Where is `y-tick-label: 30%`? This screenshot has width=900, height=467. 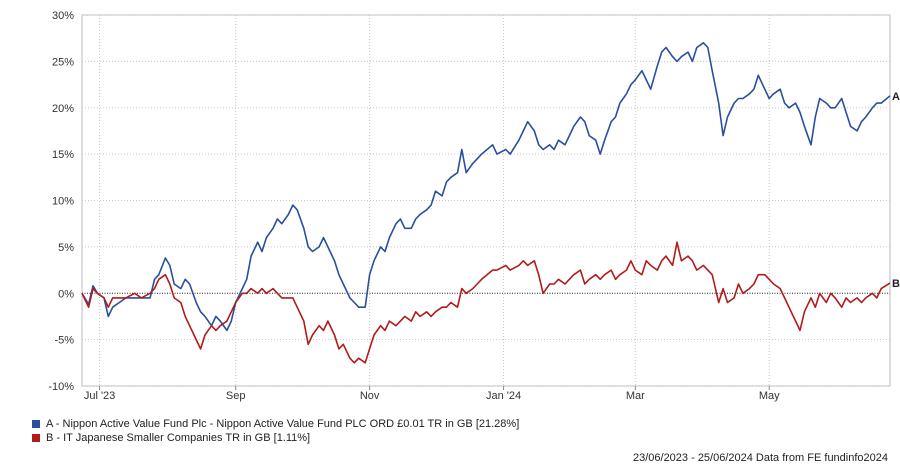
y-tick-label: 30% is located at coordinates (63, 16).